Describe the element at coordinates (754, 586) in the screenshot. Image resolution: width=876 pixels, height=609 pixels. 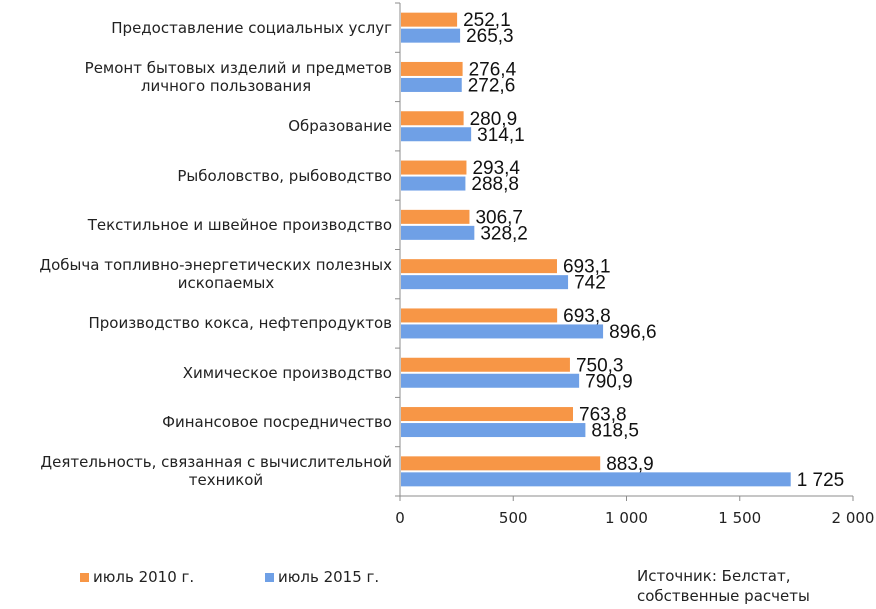
I see `source-note: Источник: Белстат, собственные расчеты` at that location.